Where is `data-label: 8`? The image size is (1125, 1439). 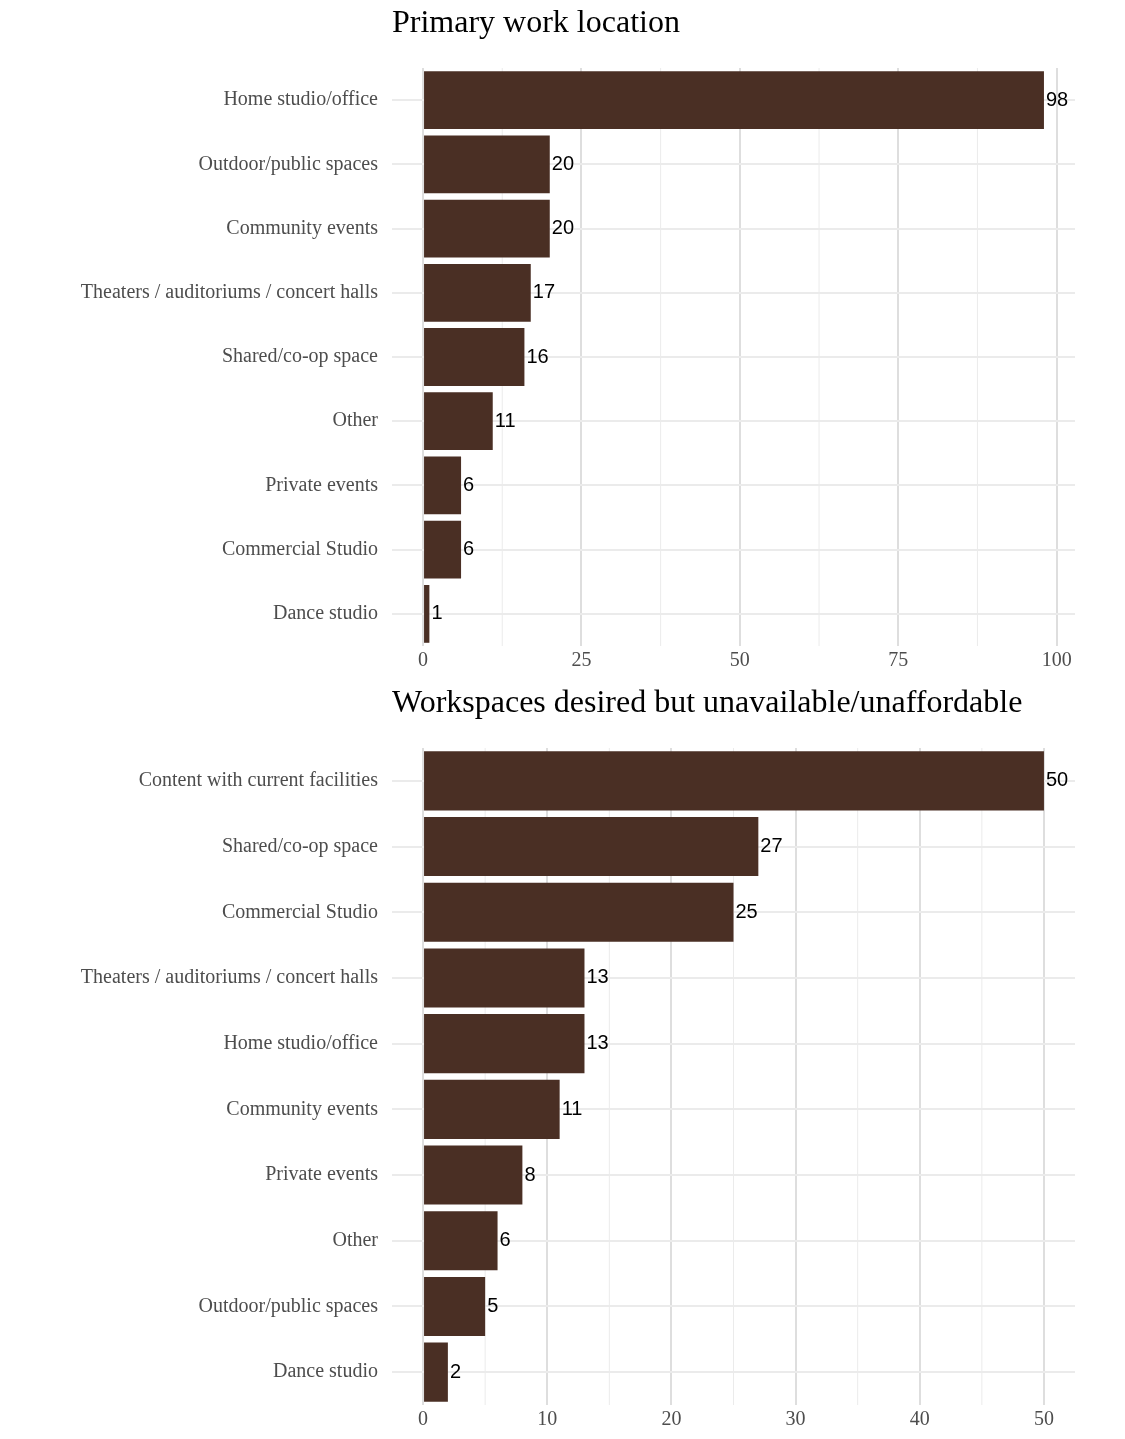
data-label: 8 is located at coordinates (530, 1173).